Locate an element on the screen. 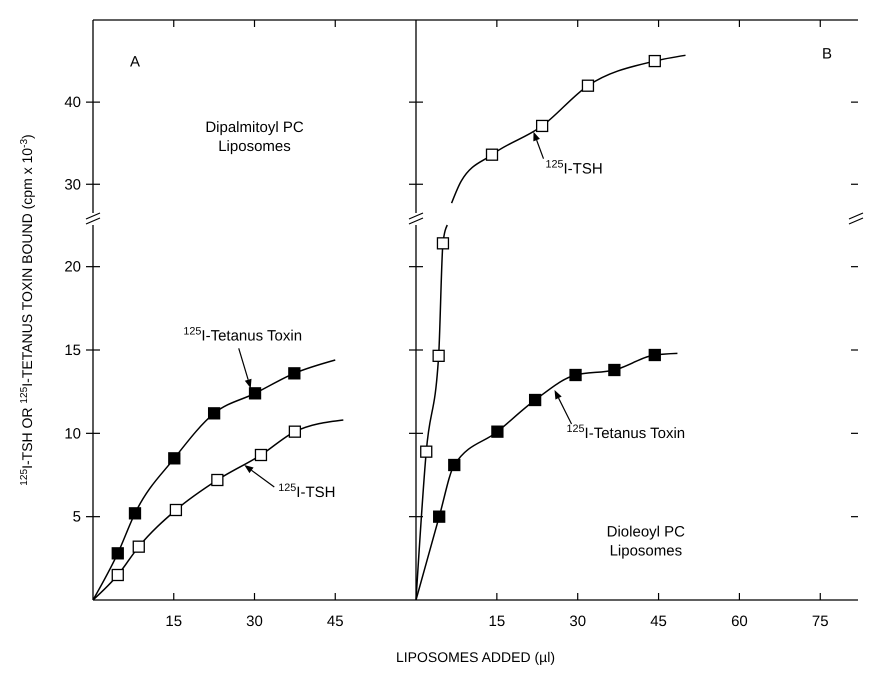 This screenshot has width=874, height=678. annotation: B is located at coordinates (827, 54).